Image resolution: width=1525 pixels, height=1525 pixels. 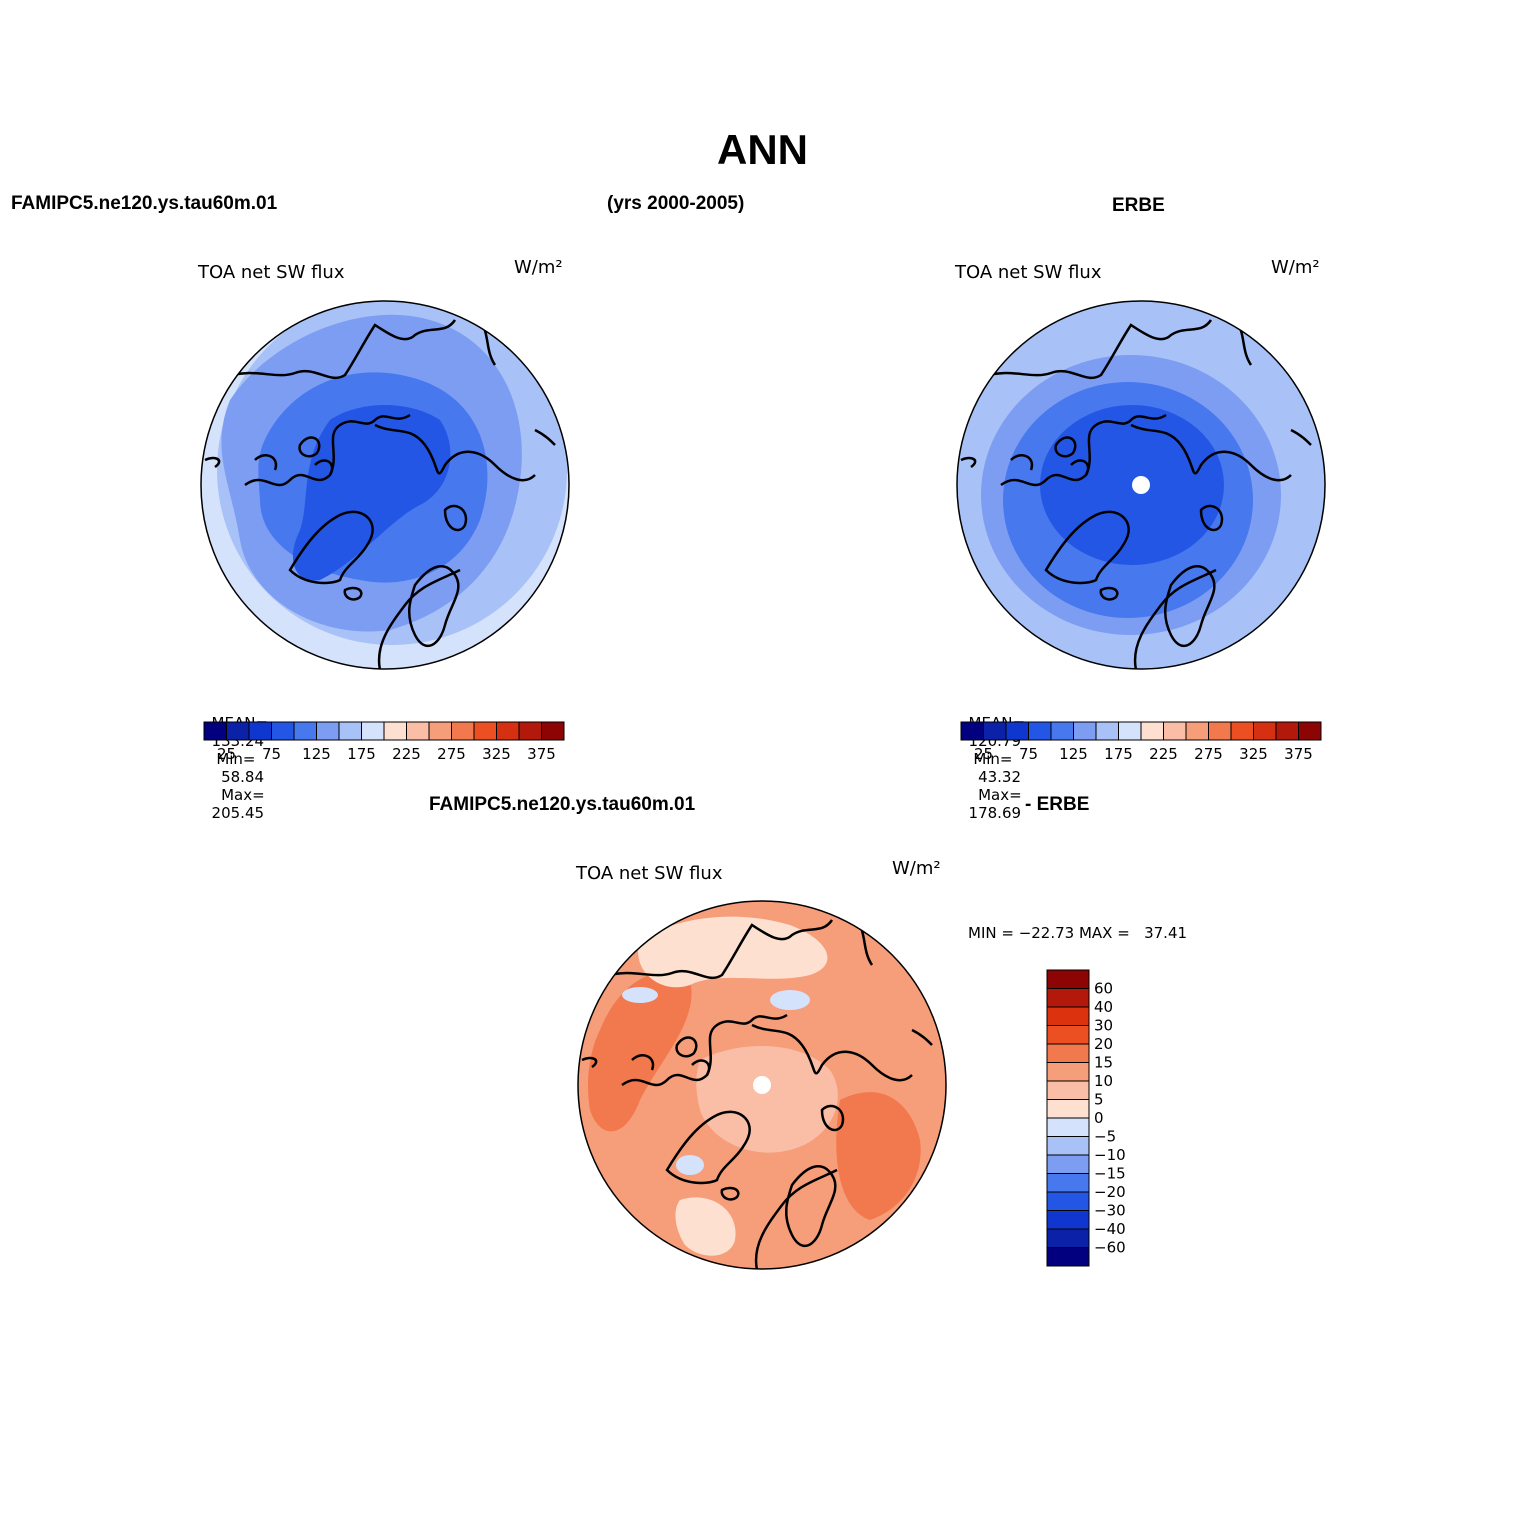 I want to click on model-colorbar-label: 225, so click(x=406, y=754).